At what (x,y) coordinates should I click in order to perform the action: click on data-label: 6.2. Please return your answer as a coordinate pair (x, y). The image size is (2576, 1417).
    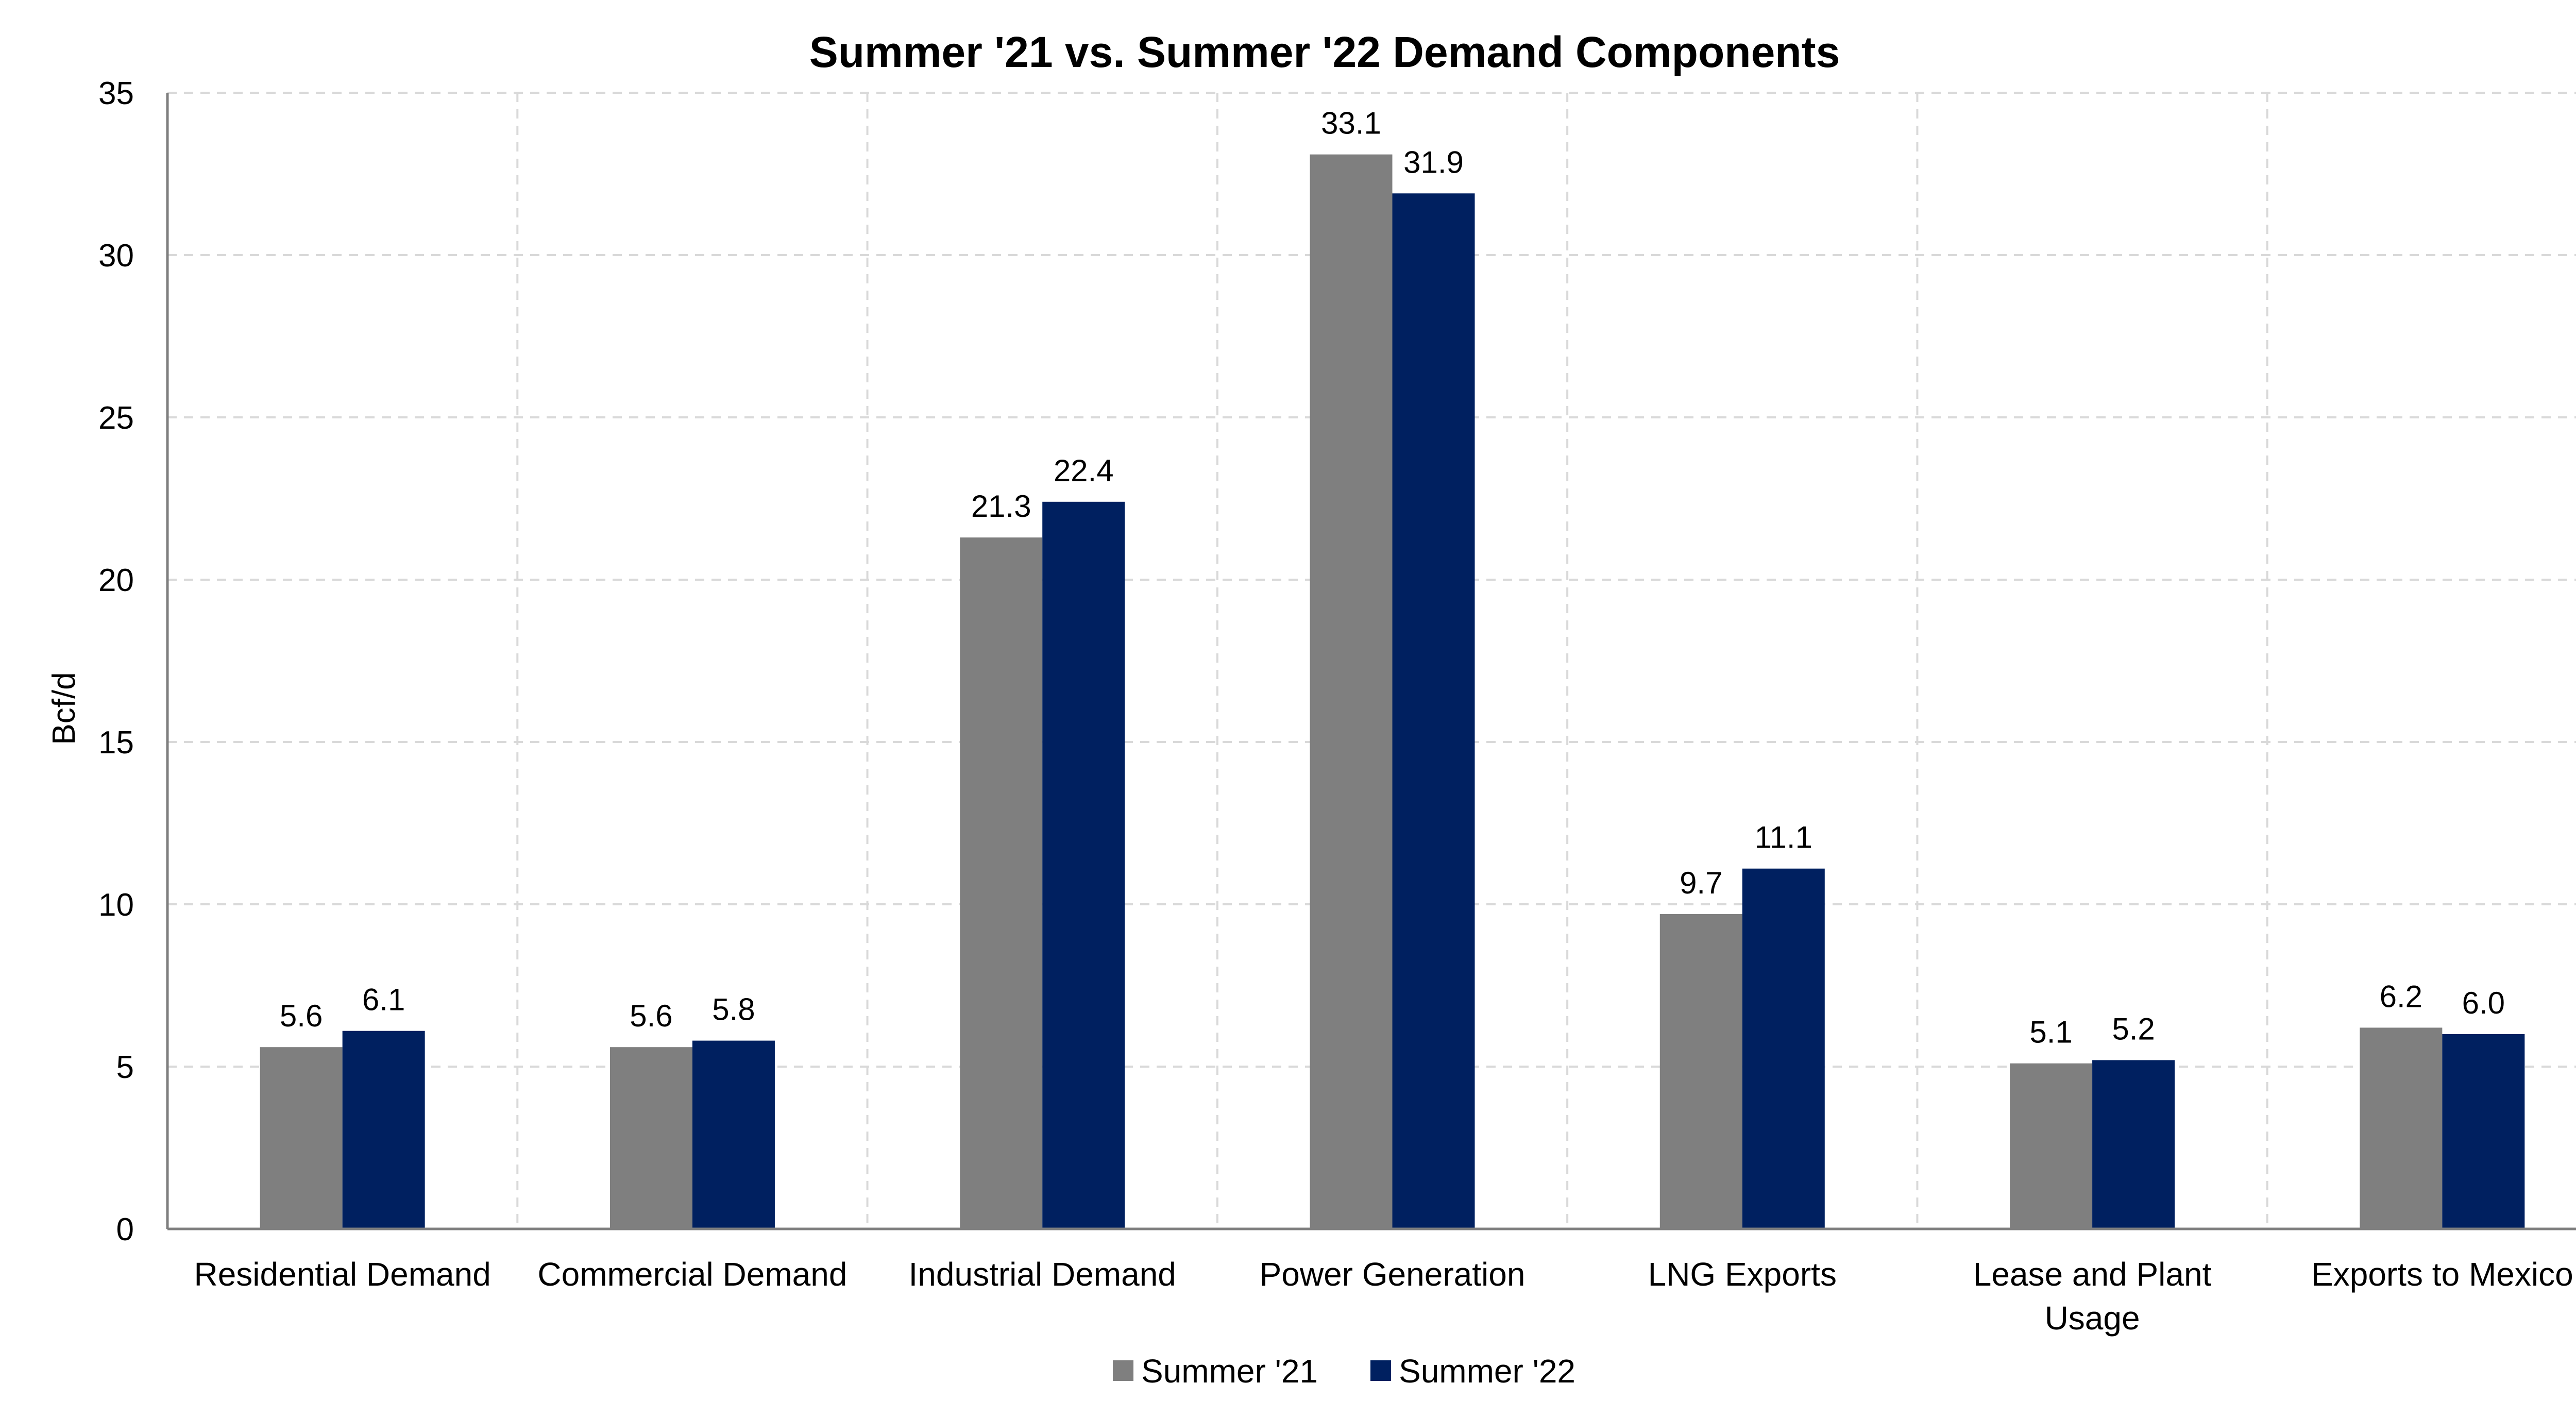
    Looking at the image, I should click on (2401, 997).